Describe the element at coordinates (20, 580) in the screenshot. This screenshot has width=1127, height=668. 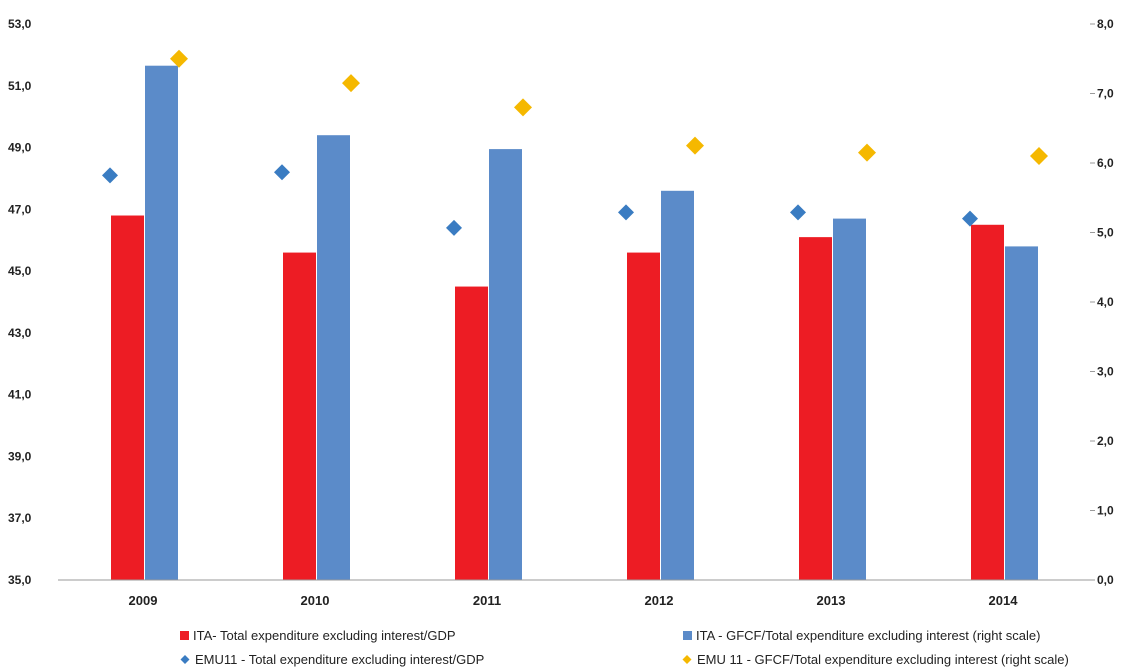
I see `left-tick-label: 35,0` at that location.